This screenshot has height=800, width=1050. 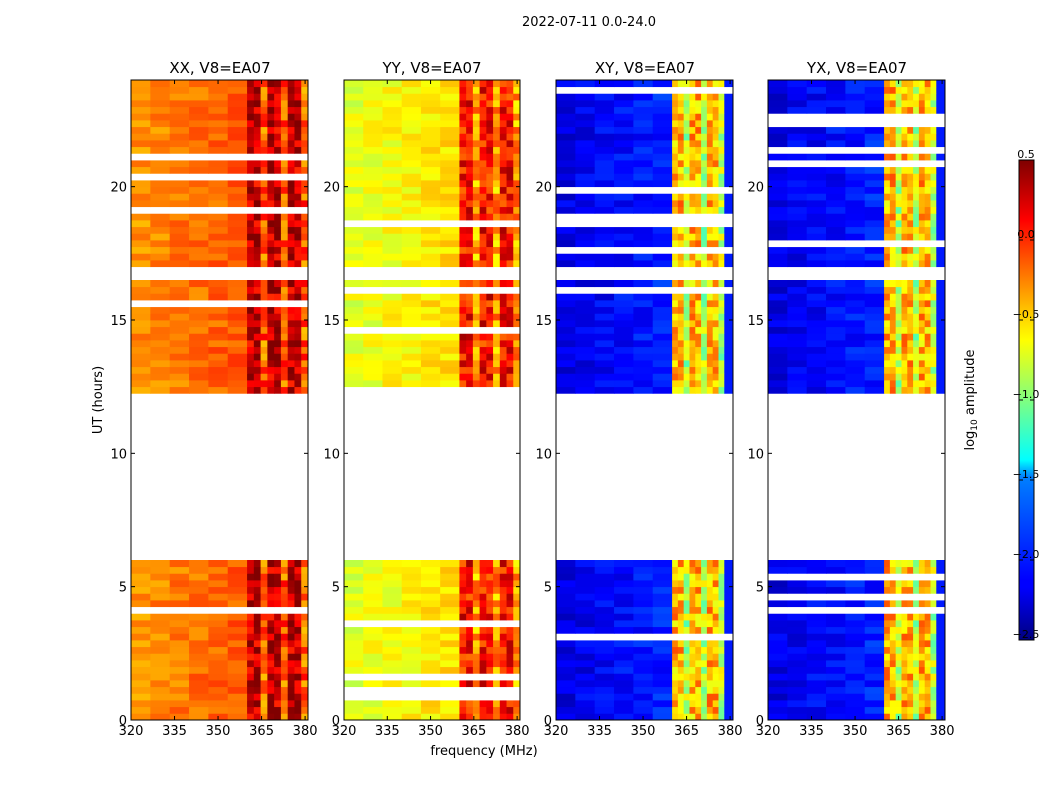 I want to click on x-tick-label: 365, so click(x=261, y=731).